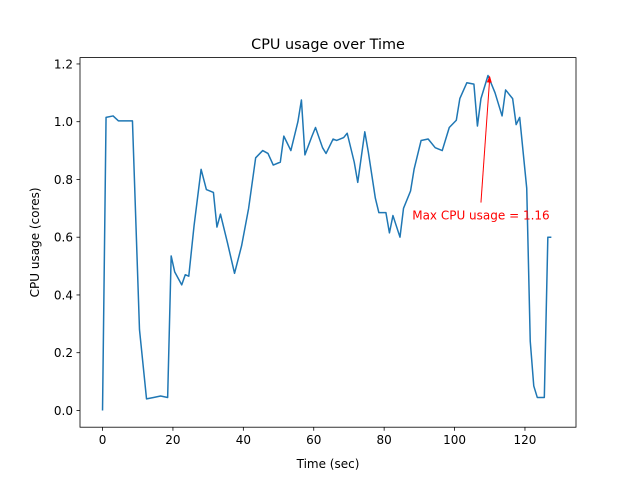 This screenshot has height=480, width=640. I want to click on y-tick-label: 1.0, so click(63, 122).